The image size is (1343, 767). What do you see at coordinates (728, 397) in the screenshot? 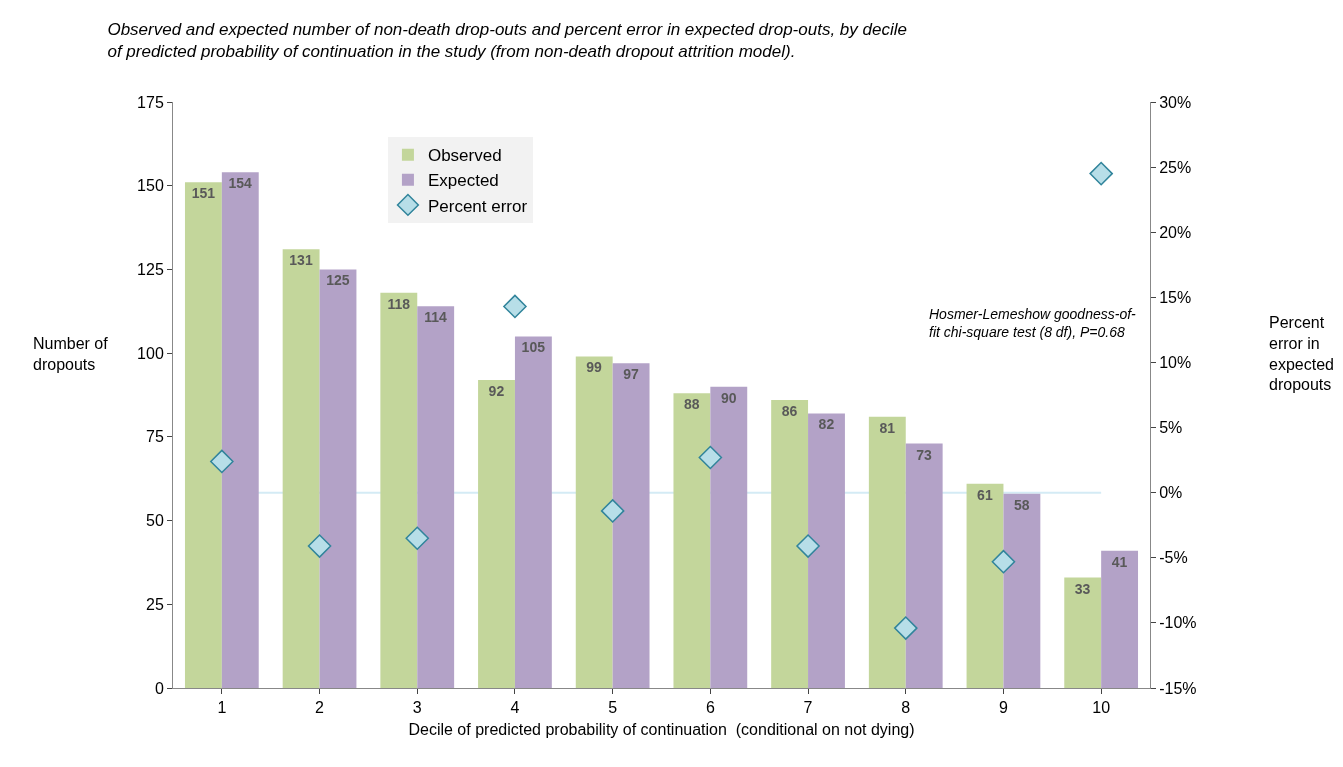
I see `data-label: 90` at bounding box center [728, 397].